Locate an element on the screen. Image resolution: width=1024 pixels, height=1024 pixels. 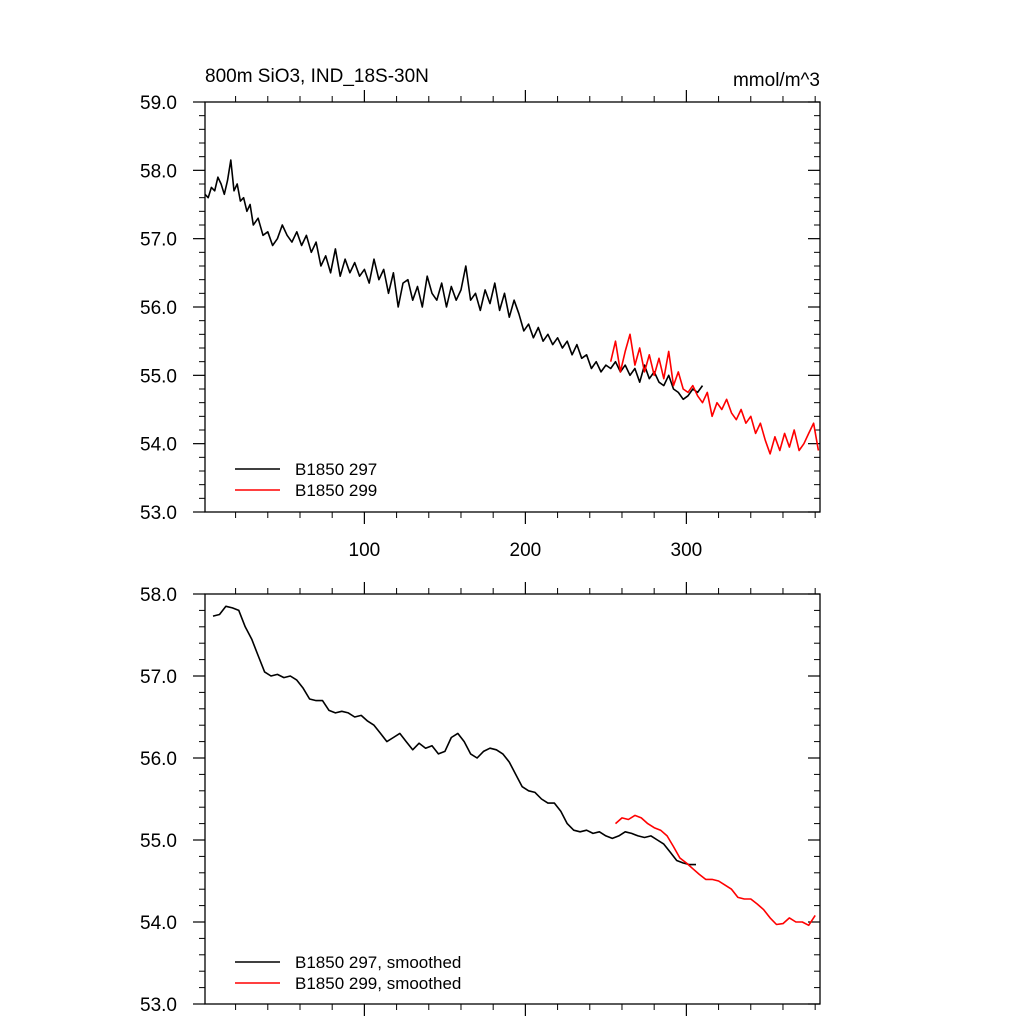
top-legend: B1850 297 B1850 299 is located at coordinates (306, 480).